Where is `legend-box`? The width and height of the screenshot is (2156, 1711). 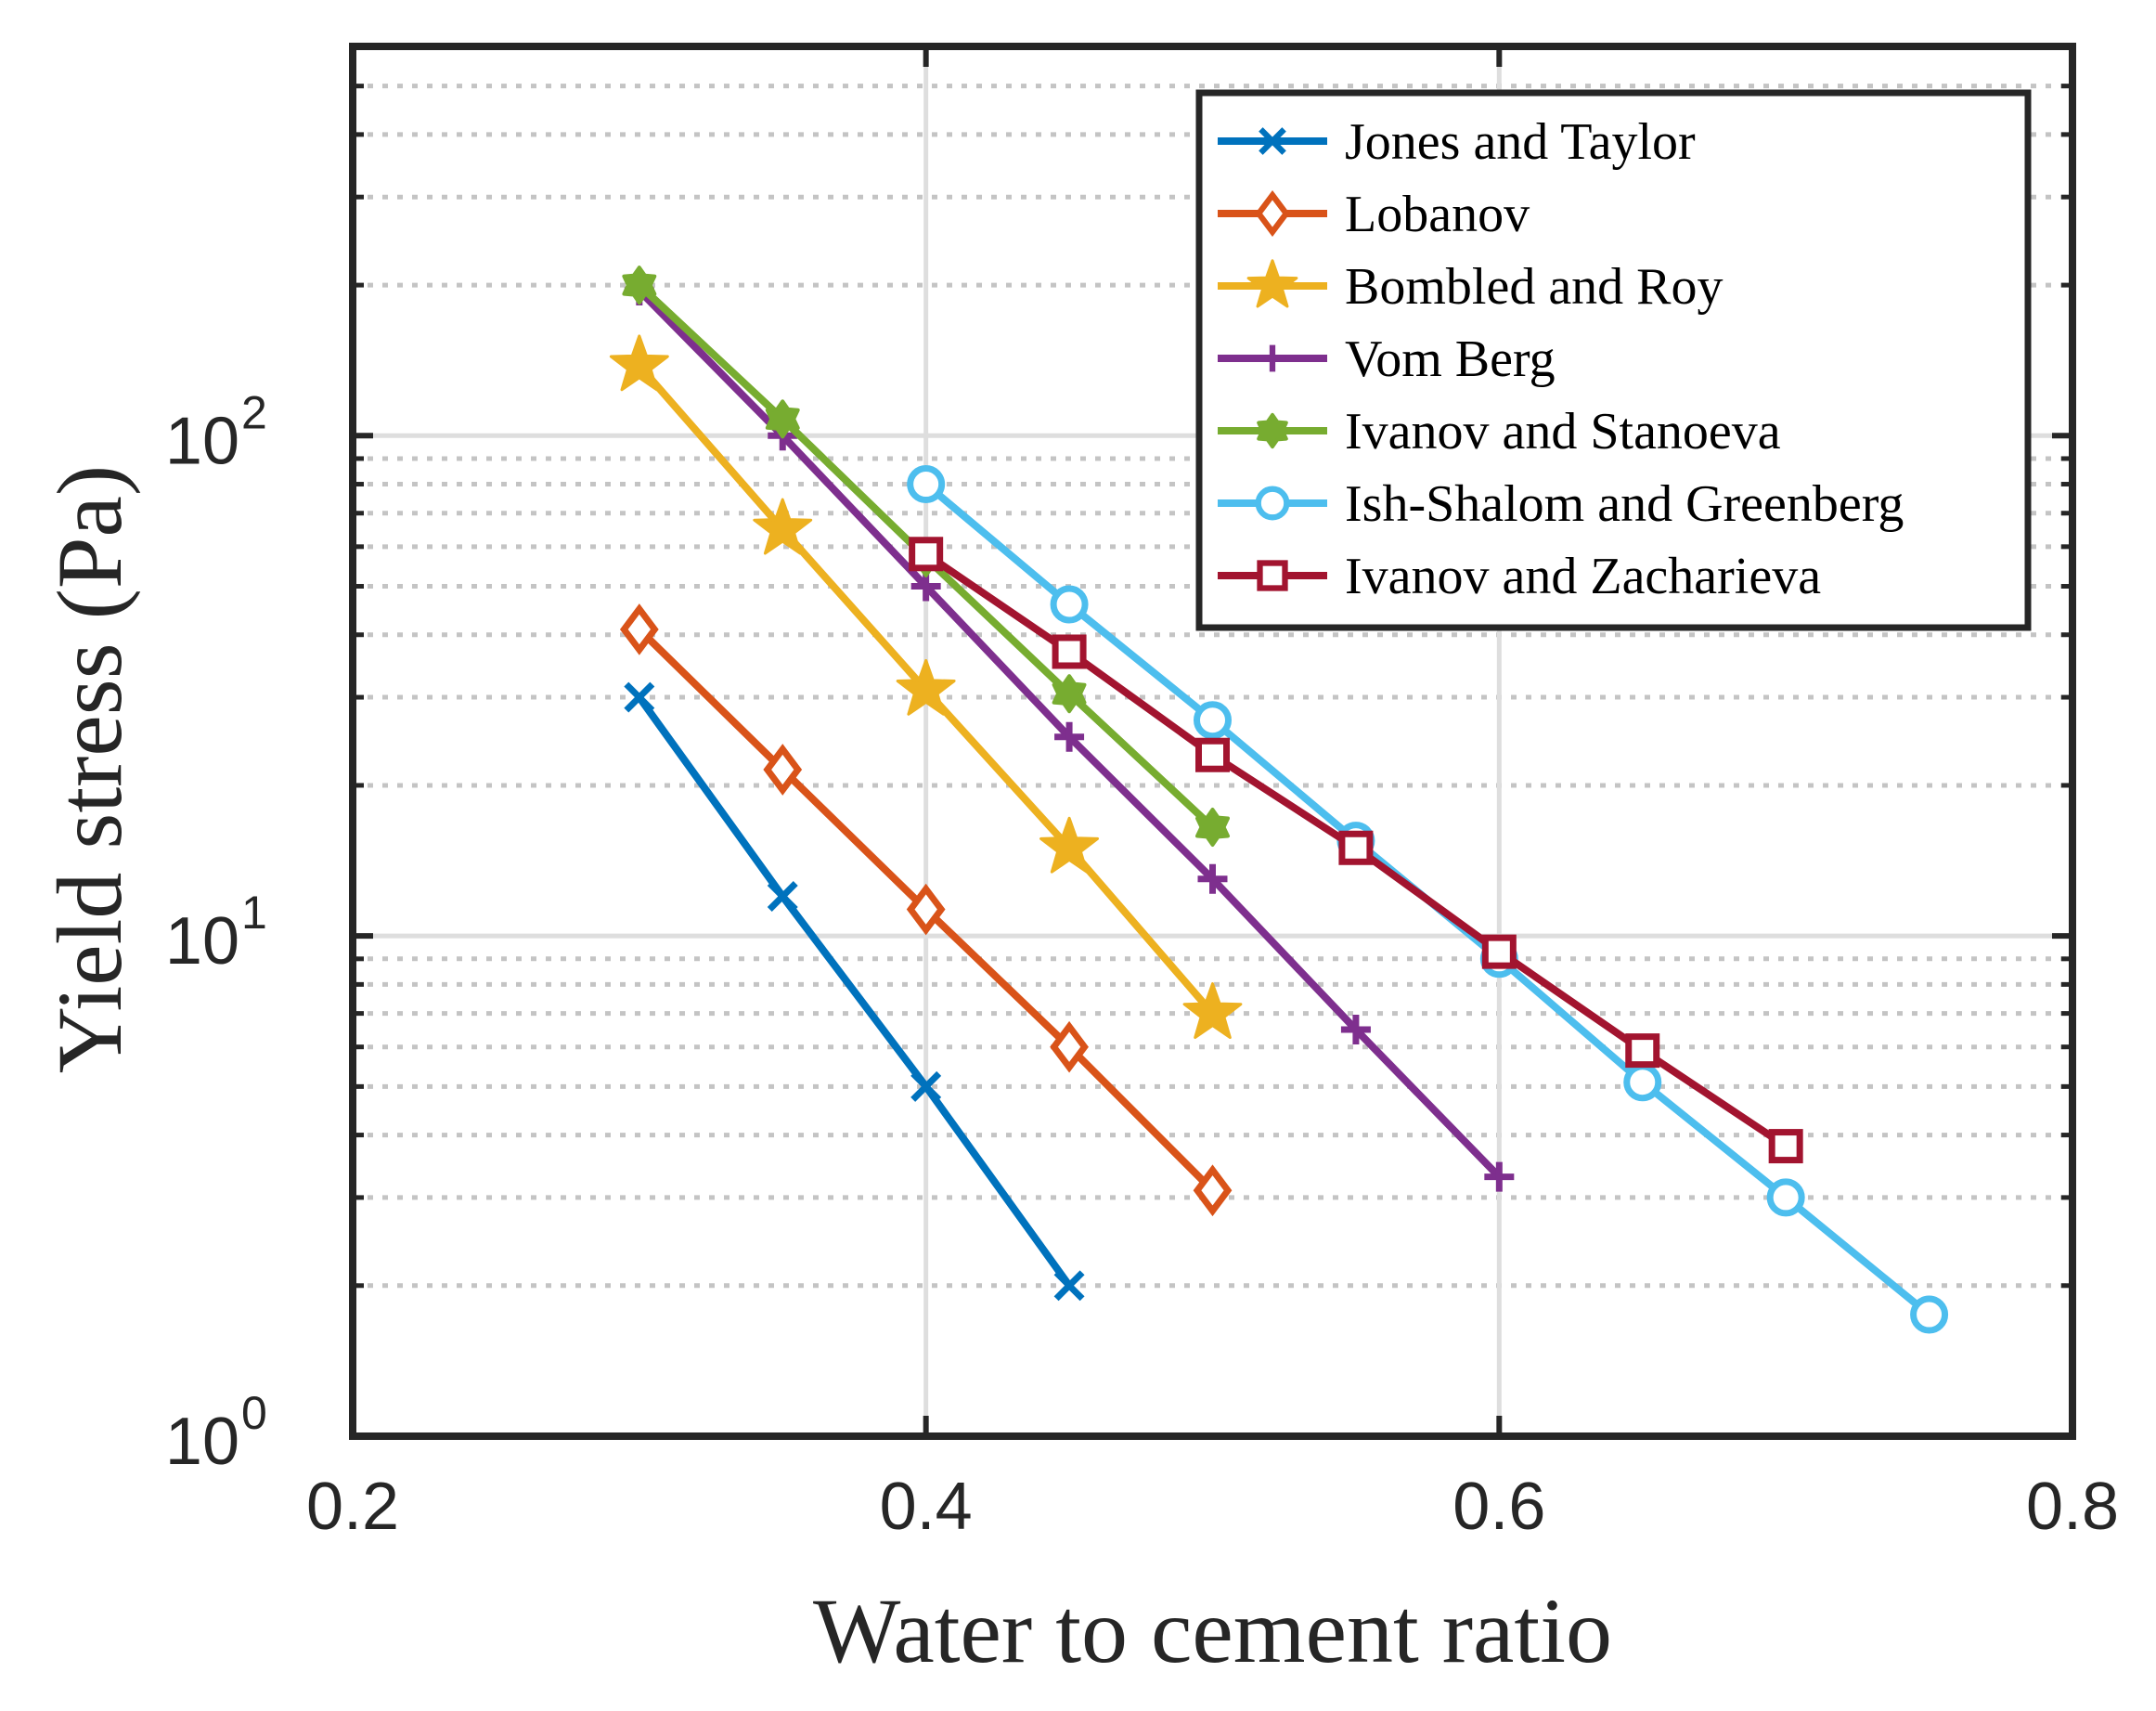
legend-box is located at coordinates (1613, 360).